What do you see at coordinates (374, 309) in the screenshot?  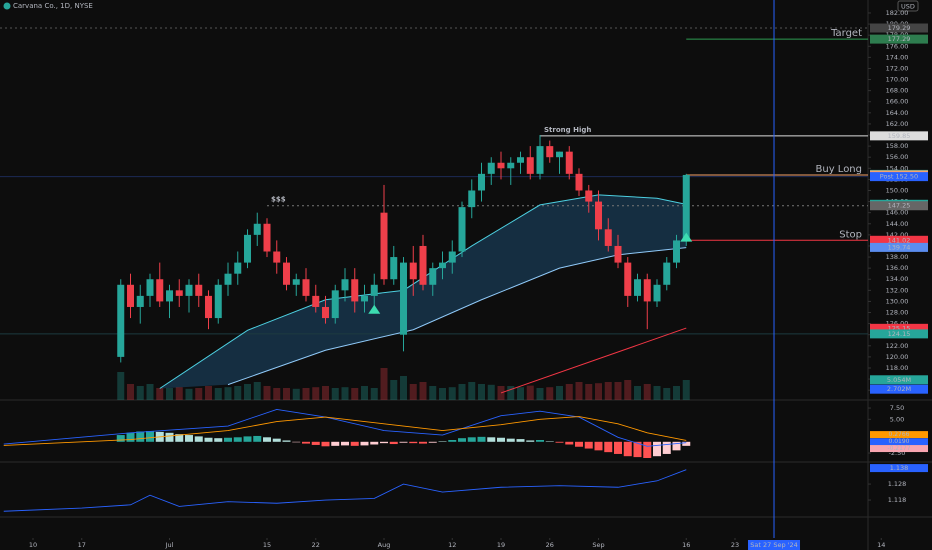 I see `signal-marker` at bounding box center [374, 309].